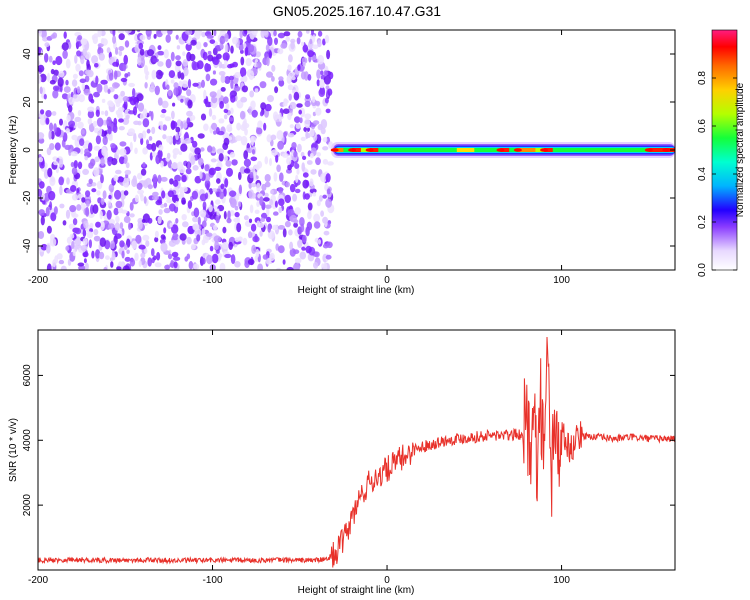 This screenshot has width=750, height=600. I want to click on figure-title: GN05.2025.167.10.47.G31, so click(357, 11).